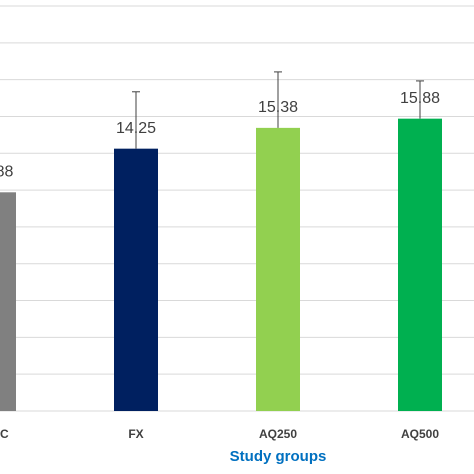 The height and width of the screenshot is (474, 474). I want to click on value-label: 15.38, so click(278, 107).